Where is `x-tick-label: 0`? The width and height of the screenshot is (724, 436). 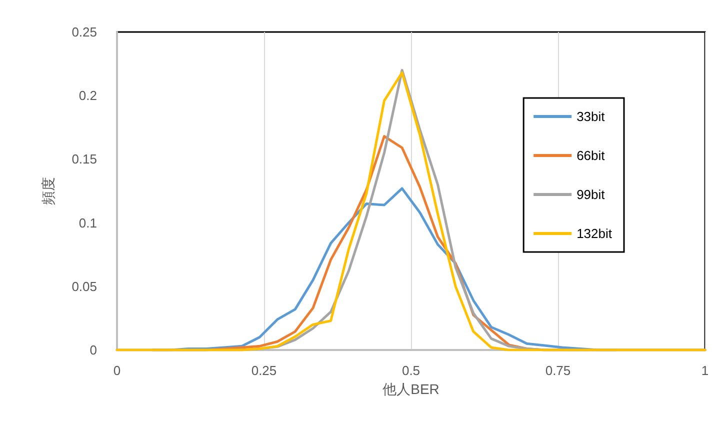 x-tick-label: 0 is located at coordinates (117, 370).